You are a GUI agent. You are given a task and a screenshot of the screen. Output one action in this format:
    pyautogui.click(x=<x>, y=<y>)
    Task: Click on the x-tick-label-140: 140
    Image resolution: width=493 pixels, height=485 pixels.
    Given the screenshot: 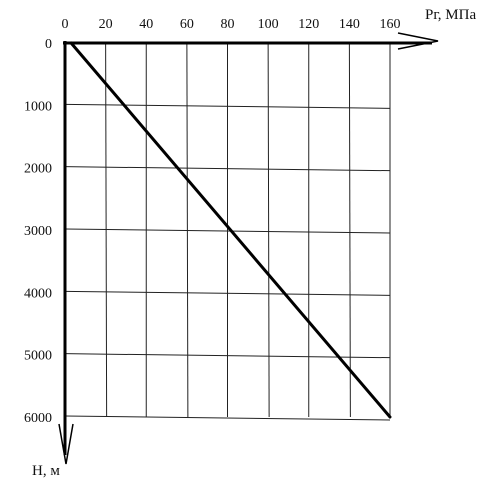 What is the action you would take?
    pyautogui.click(x=349, y=24)
    